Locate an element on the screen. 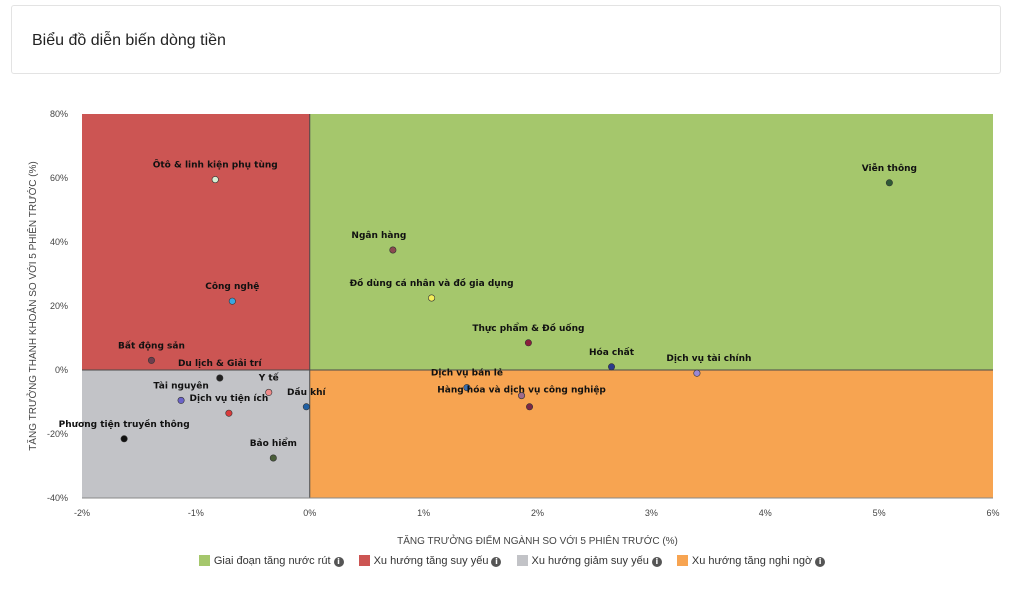  point-label: Bảo hiểm is located at coordinates (273, 443).